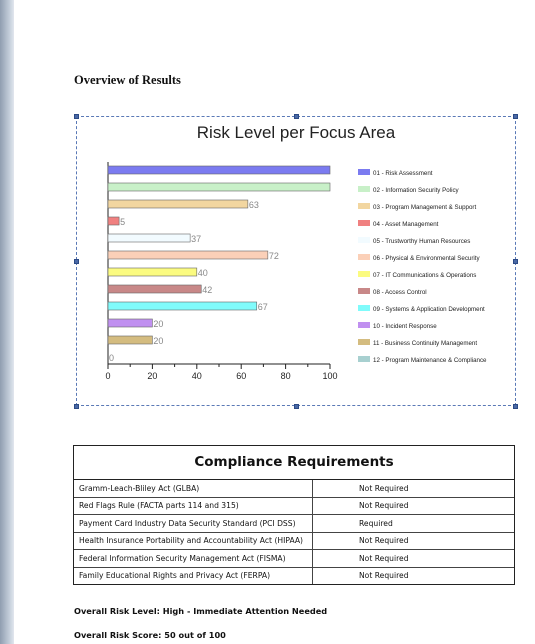 The width and height of the screenshot is (535, 644). Describe the element at coordinates (400, 292) in the screenshot. I see `legend-label: 08 - Access Control` at that location.